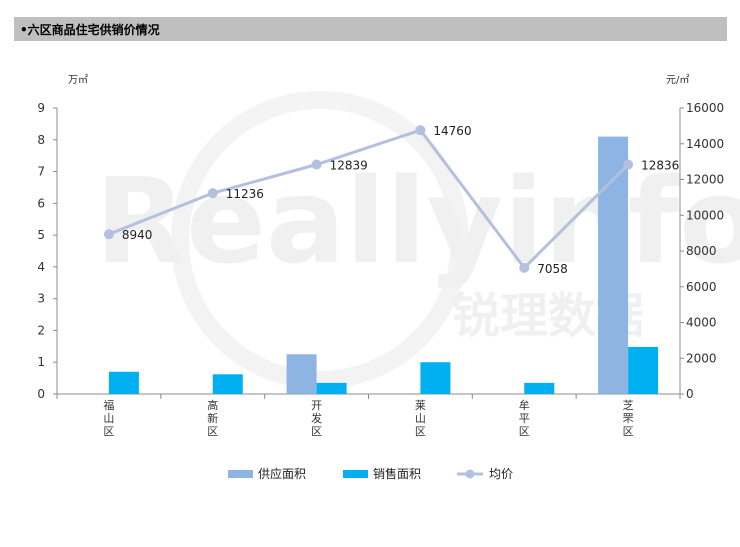 The height and width of the screenshot is (547, 740). I want to click on category-char: 芝, so click(628, 405).